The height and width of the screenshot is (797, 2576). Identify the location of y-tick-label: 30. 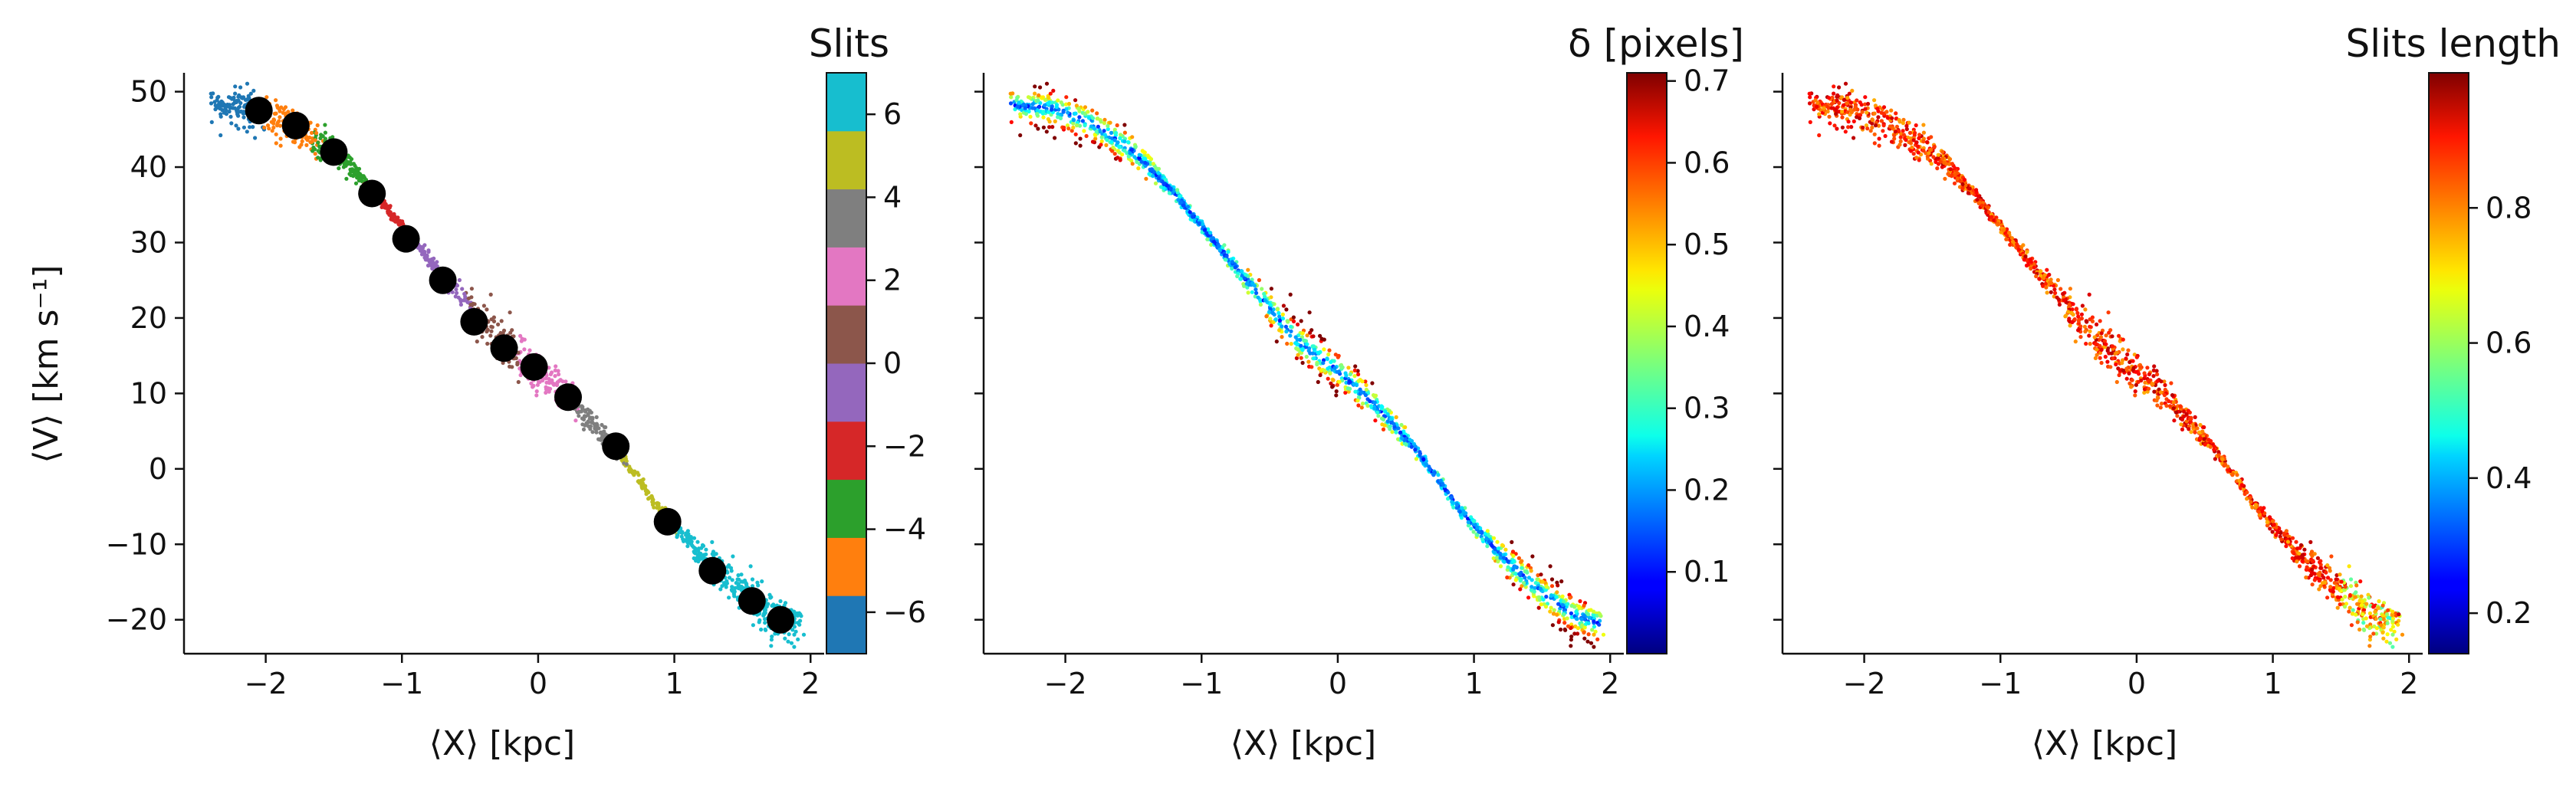
(148, 242).